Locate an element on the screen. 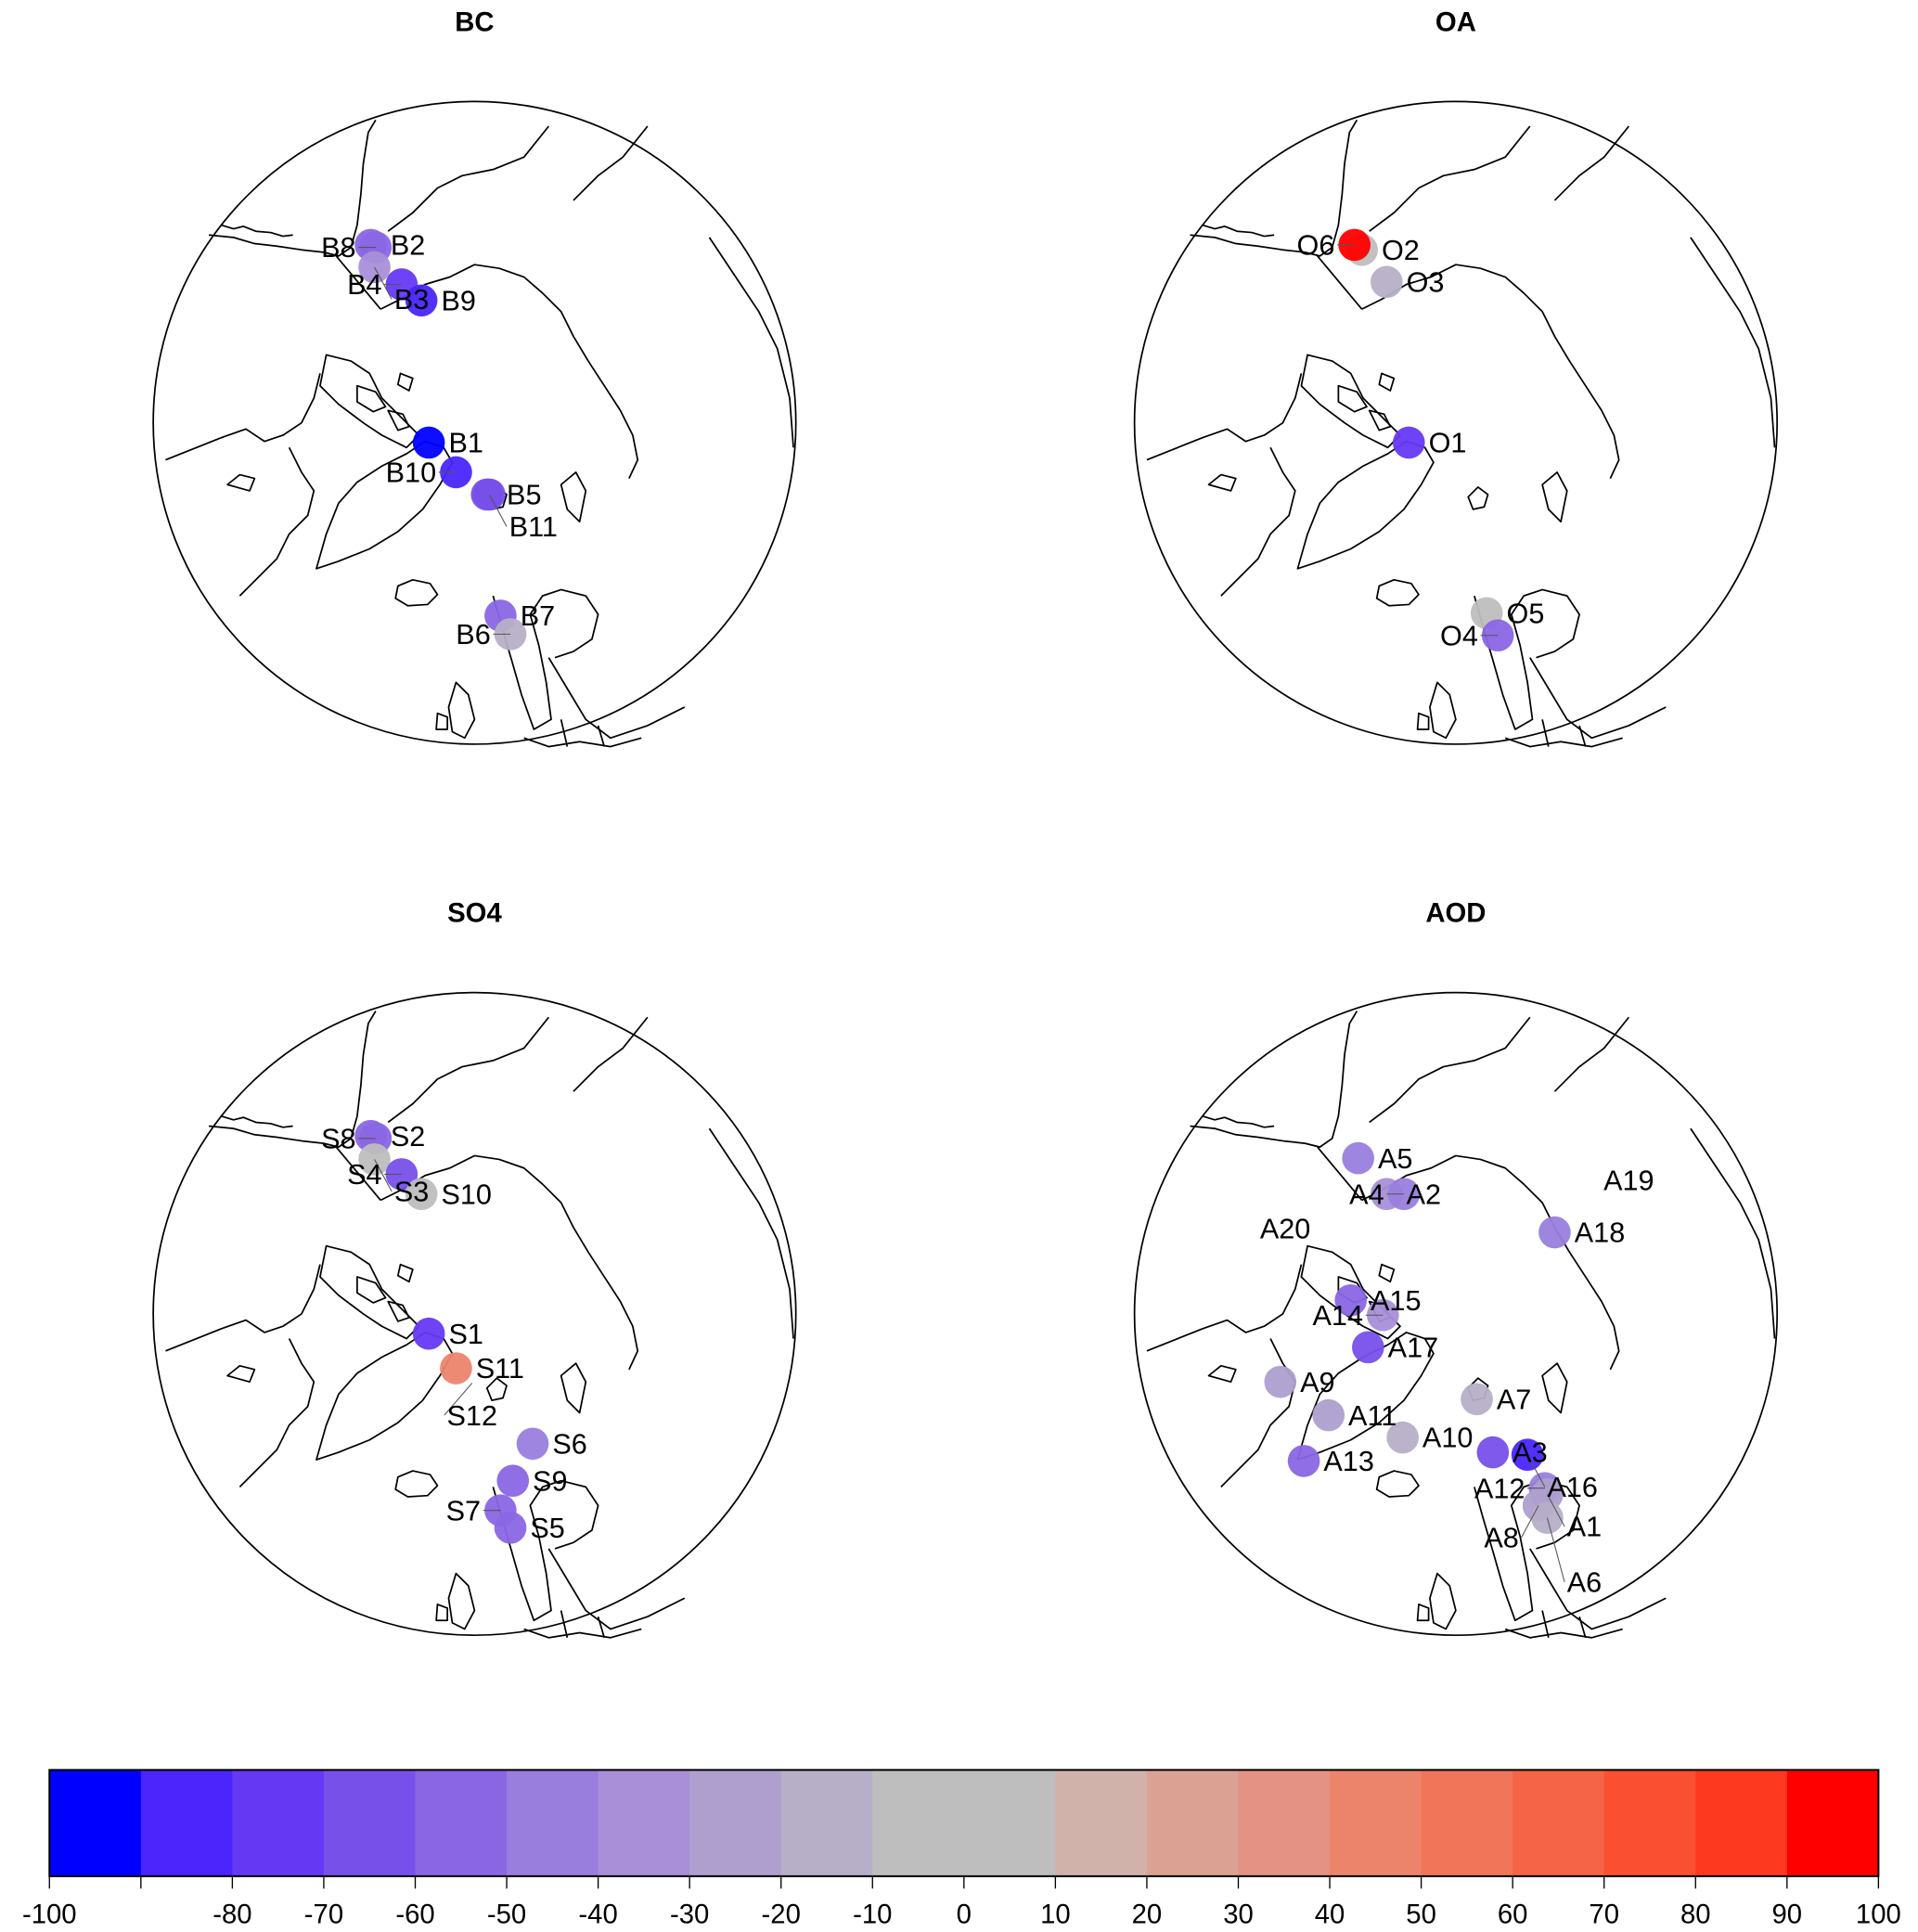 The image size is (1918, 1932). site-label: S1 is located at coordinates (465, 1334).